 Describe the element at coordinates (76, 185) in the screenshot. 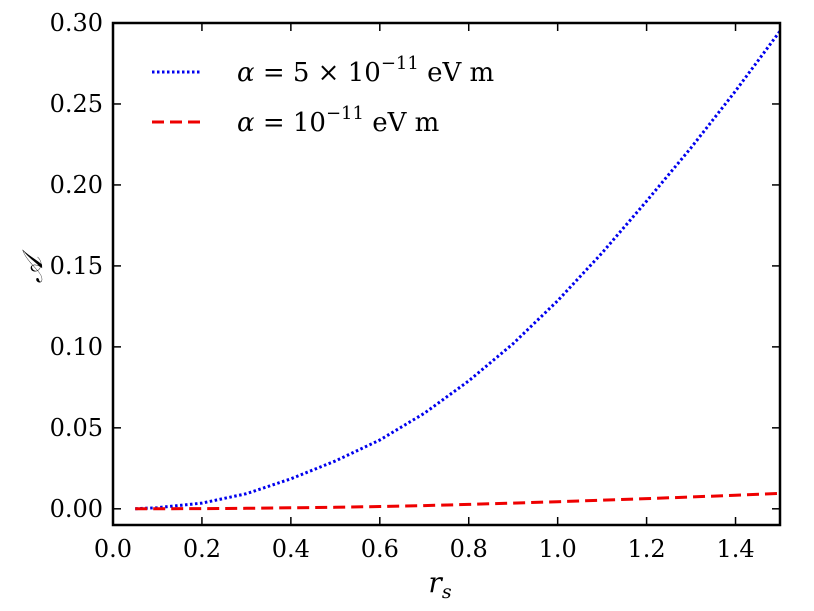

I see `y-tick-label: 0.20` at that location.